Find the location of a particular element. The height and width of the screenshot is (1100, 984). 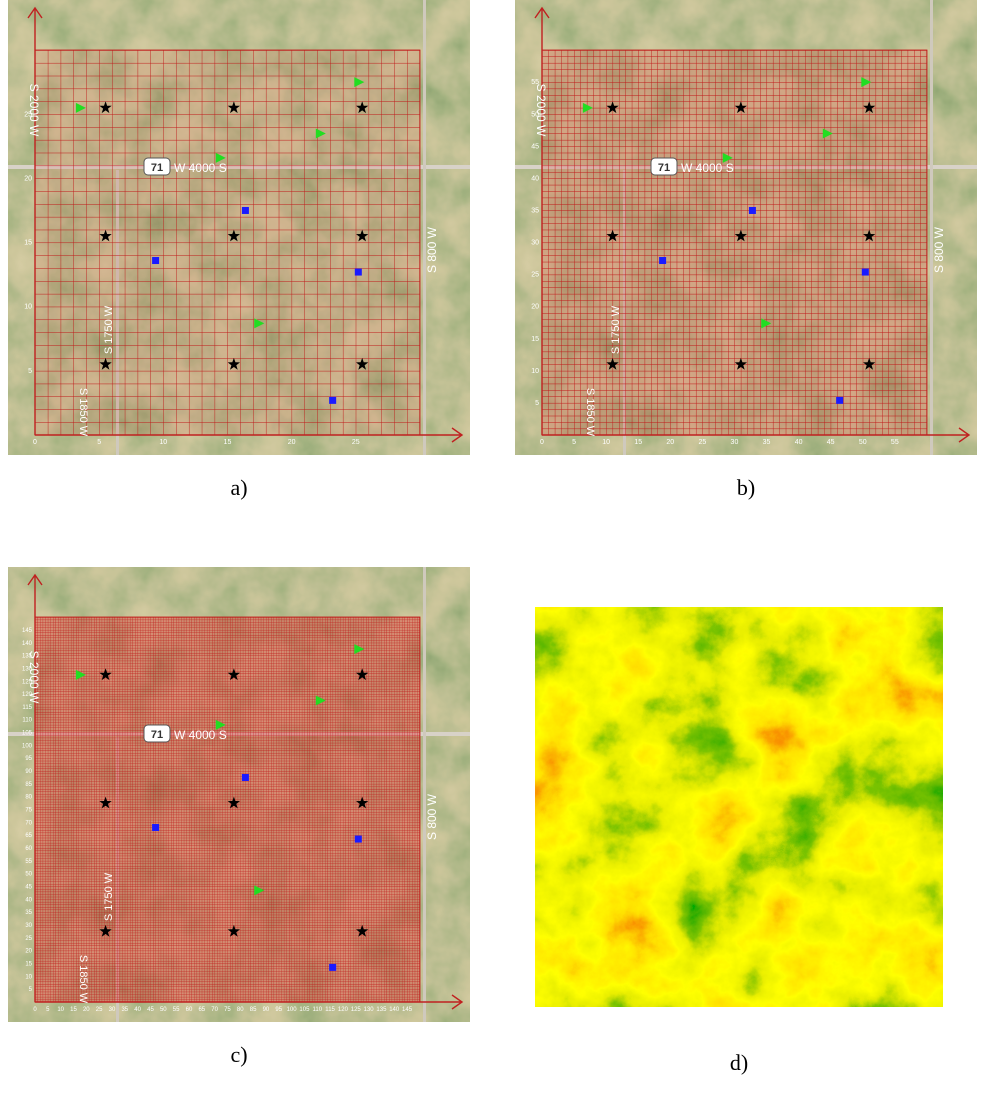

y-tick-label: 60 is located at coordinates (28, 849).